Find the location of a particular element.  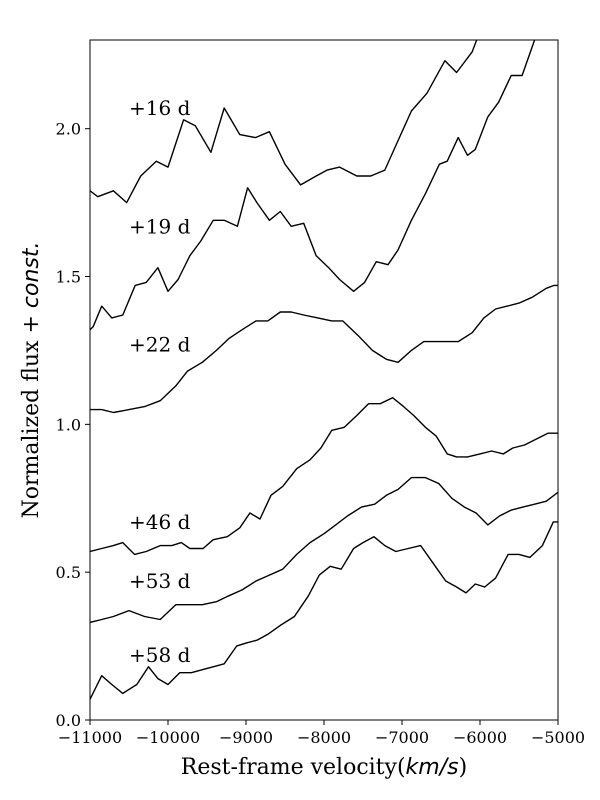

y-tick-label: 1.0 is located at coordinates (68, 424).